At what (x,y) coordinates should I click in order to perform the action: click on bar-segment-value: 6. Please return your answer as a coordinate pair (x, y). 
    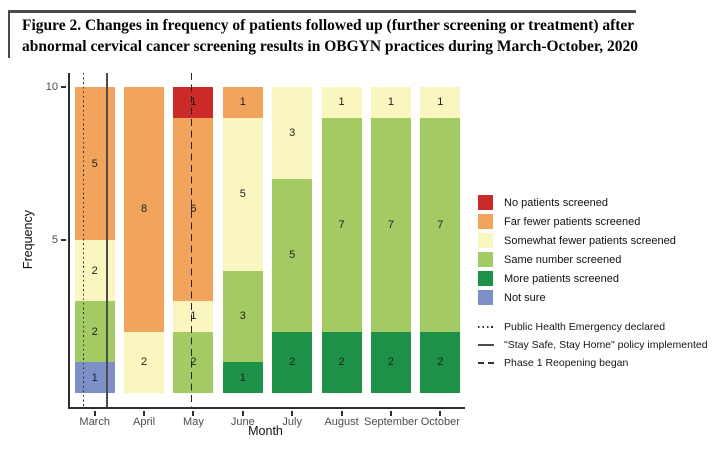
    Looking at the image, I should click on (193, 209).